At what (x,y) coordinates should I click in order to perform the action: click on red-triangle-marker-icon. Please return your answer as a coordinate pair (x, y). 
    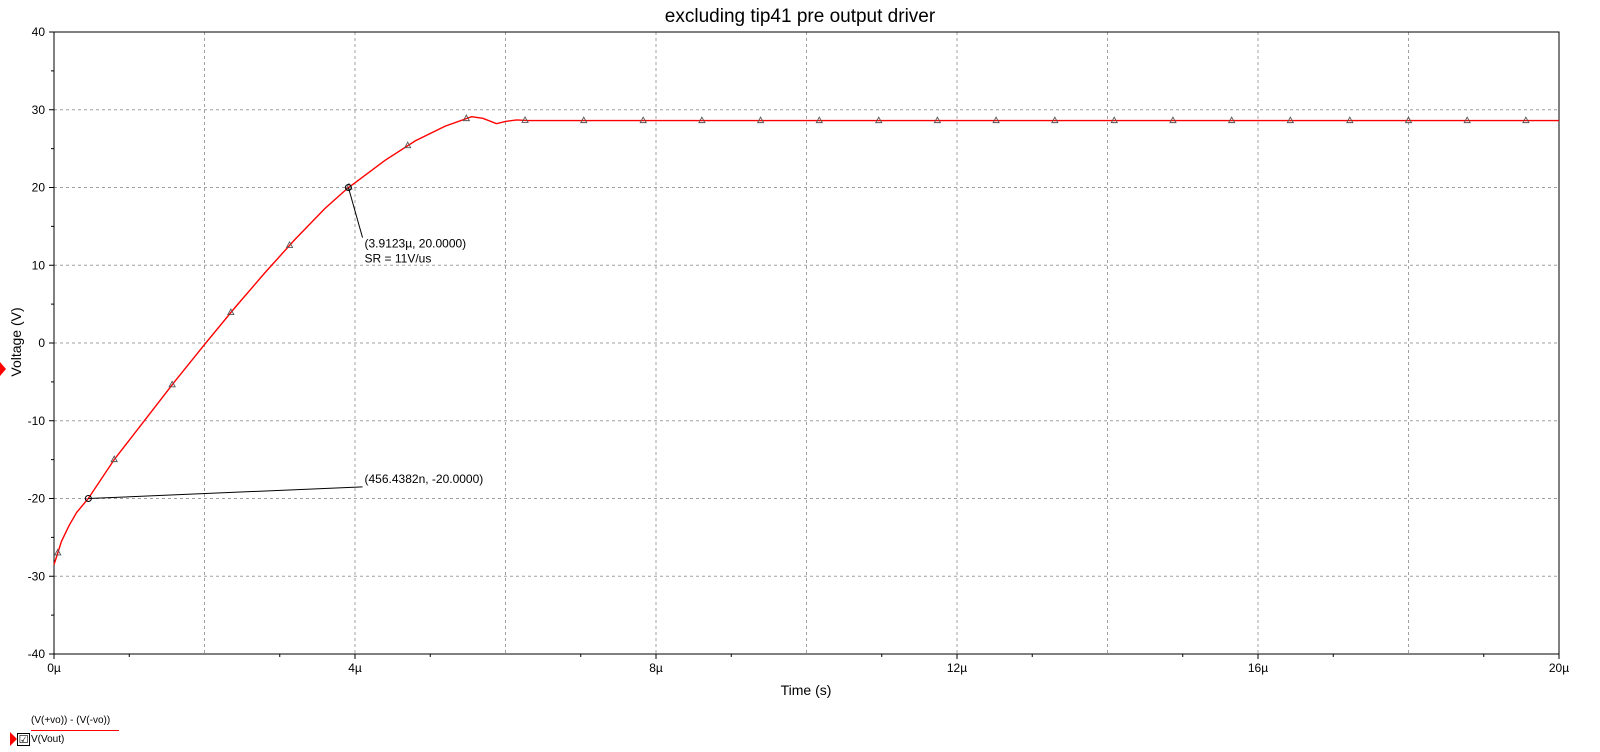
    Looking at the image, I should click on (13, 739).